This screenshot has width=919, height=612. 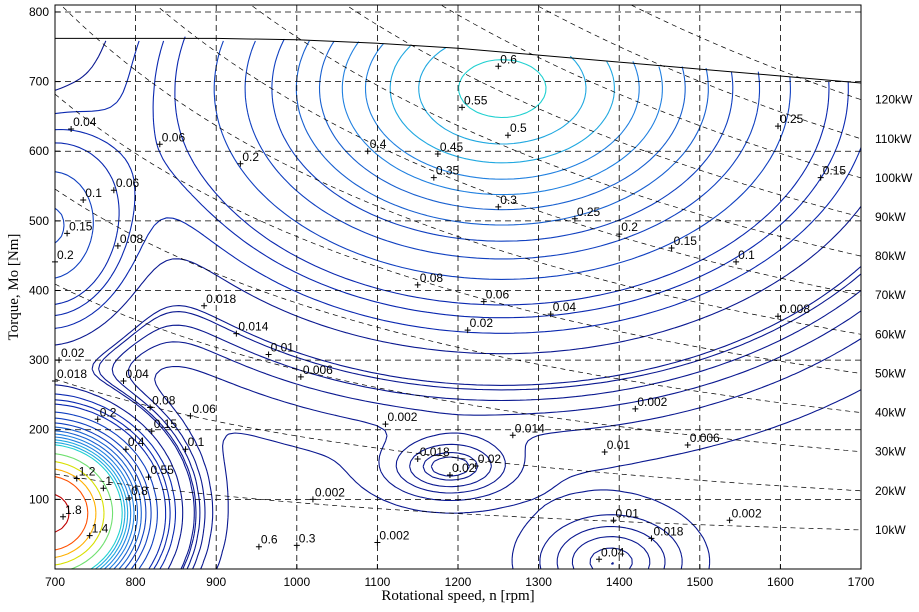 What do you see at coordinates (100, 529) in the screenshot?
I see `contour-label: 1.4` at bounding box center [100, 529].